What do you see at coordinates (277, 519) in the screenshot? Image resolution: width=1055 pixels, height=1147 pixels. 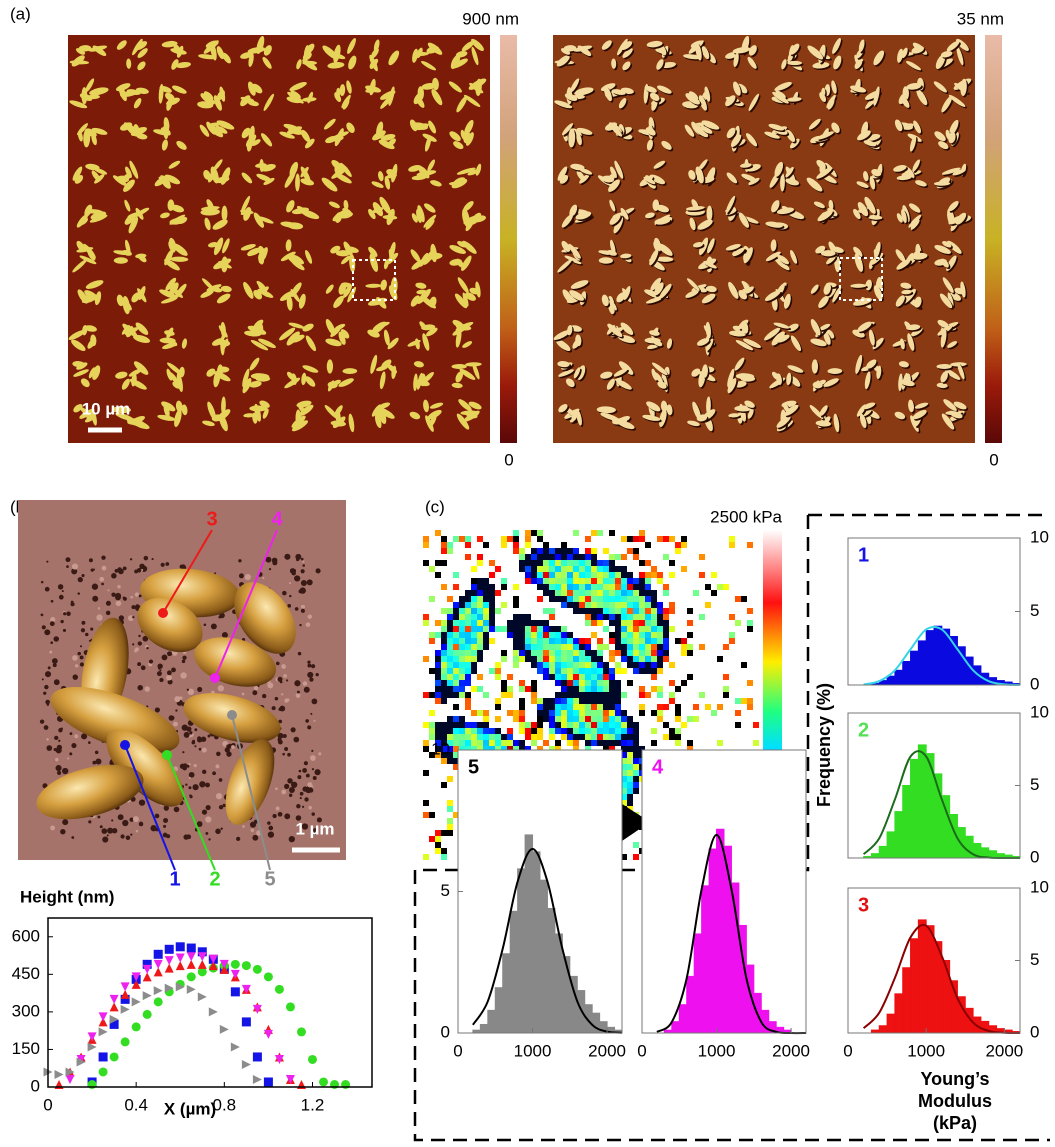 I see `cell-label: 4` at bounding box center [277, 519].